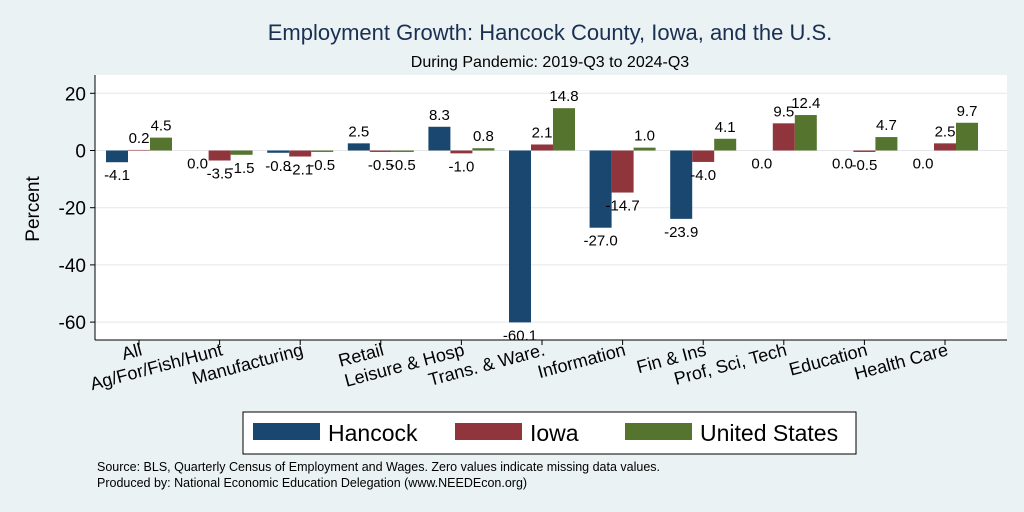  Describe the element at coordinates (725, 127) in the screenshot. I see `bar-value-label: 4.1` at that location.